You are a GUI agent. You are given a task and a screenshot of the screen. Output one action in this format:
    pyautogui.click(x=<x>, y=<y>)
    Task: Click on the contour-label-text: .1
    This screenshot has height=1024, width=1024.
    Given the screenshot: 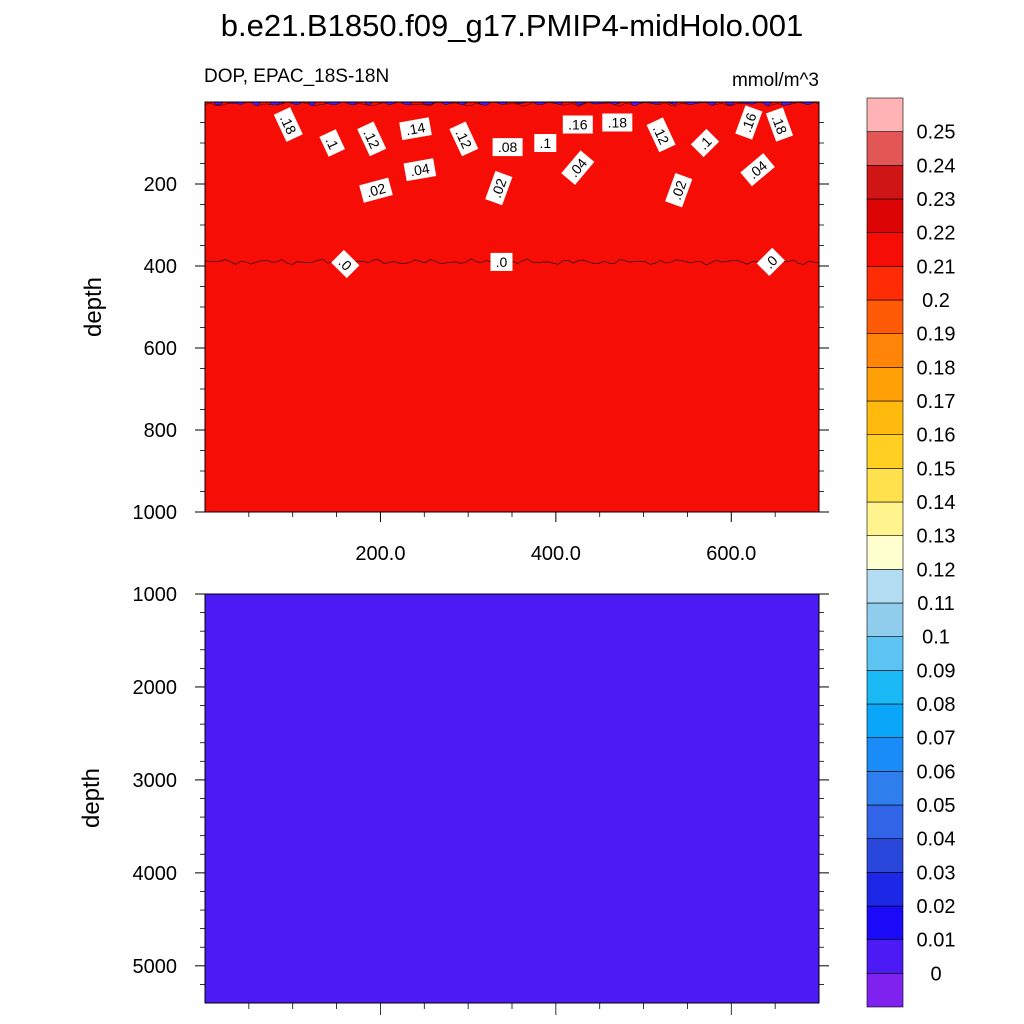 What is the action you would take?
    pyautogui.click(x=545, y=143)
    